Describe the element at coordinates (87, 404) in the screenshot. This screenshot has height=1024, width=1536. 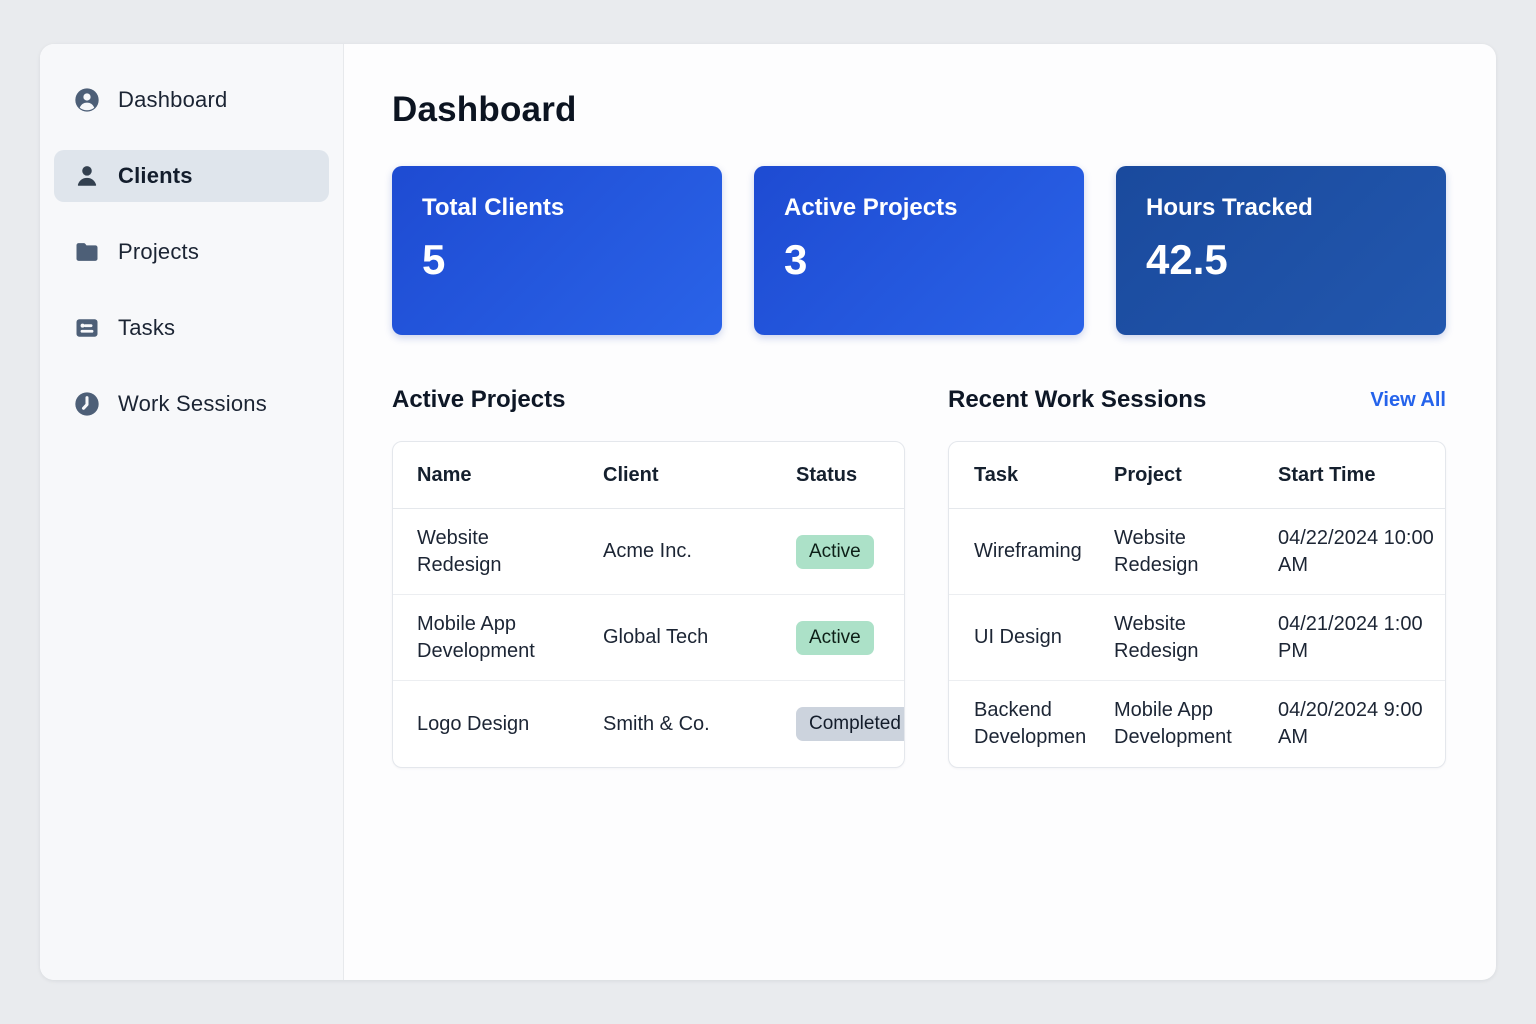
I see `clock-icon` at that location.